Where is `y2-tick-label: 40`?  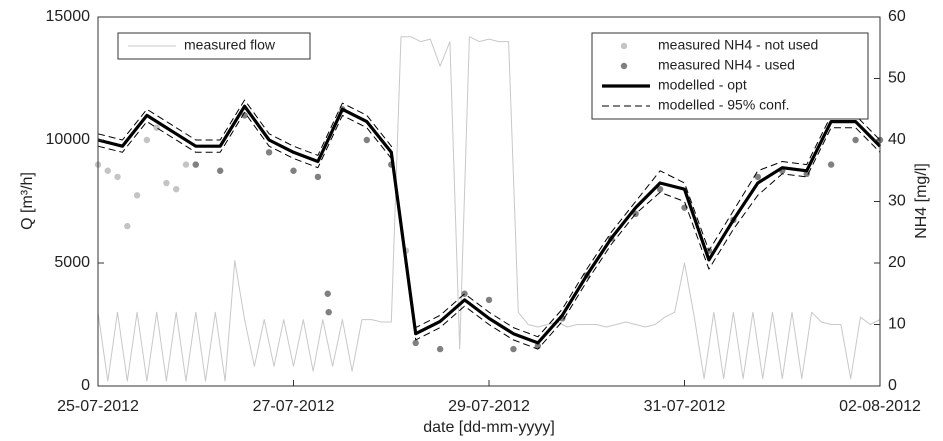 y2-tick-label: 40 is located at coordinates (897, 139).